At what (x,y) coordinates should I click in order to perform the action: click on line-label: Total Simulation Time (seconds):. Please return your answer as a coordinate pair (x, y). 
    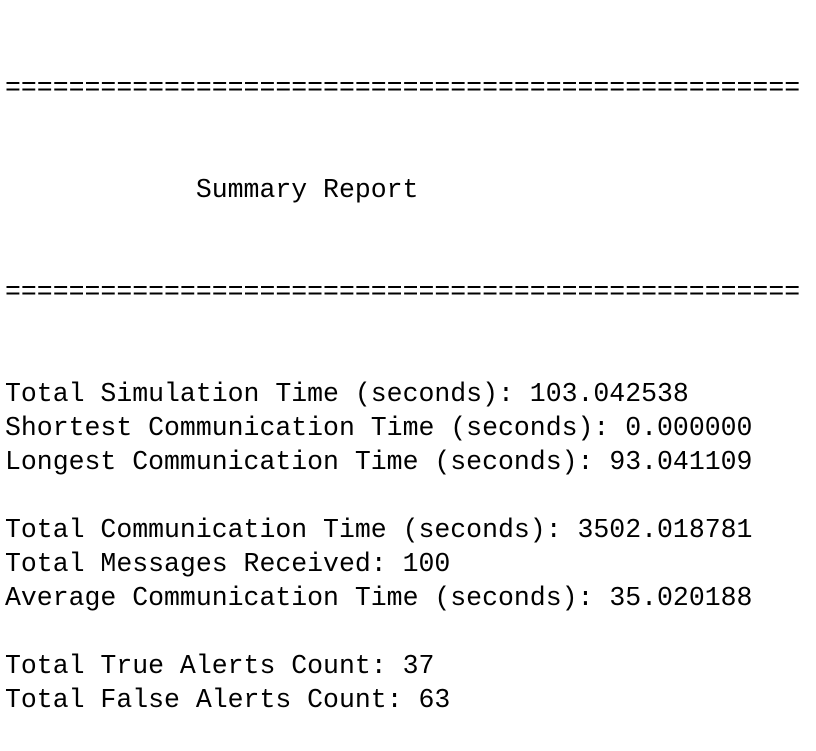
    Looking at the image, I should click on (259, 394).